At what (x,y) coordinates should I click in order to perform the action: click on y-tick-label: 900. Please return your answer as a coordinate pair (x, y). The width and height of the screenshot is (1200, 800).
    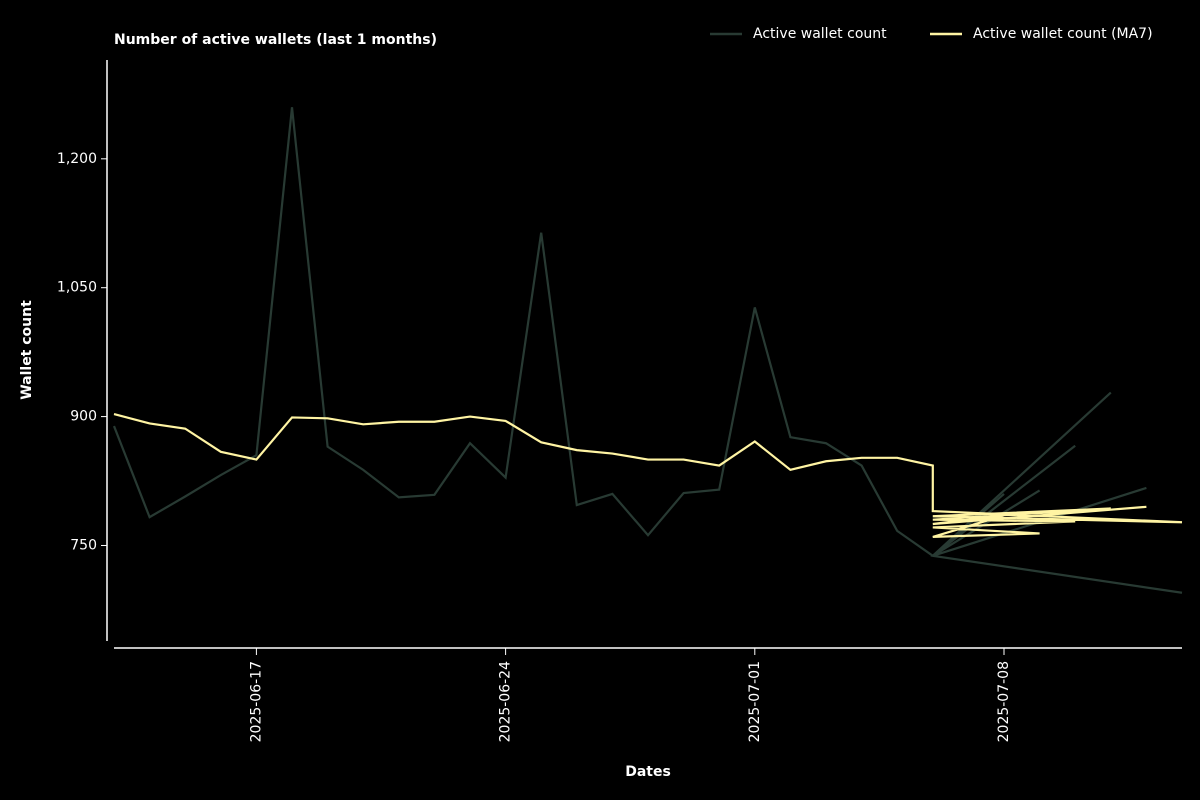
    Looking at the image, I should click on (83, 417).